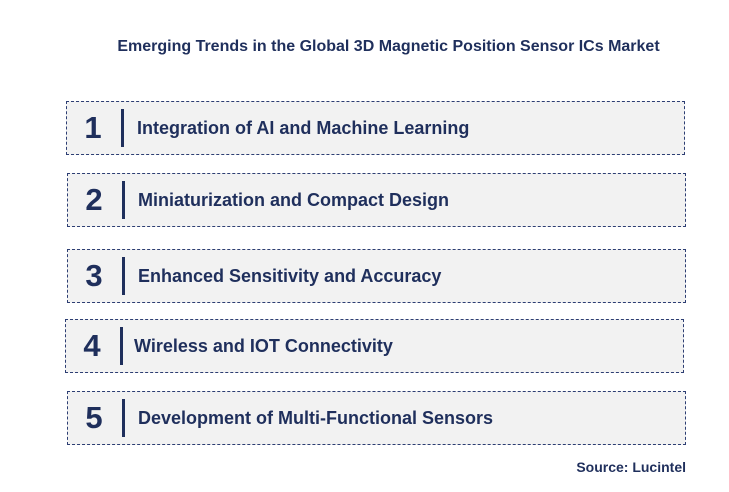 Image resolution: width=729 pixels, height=492 pixels. Describe the element at coordinates (631, 467) in the screenshot. I see `source-note: Source: Lucintel` at that location.